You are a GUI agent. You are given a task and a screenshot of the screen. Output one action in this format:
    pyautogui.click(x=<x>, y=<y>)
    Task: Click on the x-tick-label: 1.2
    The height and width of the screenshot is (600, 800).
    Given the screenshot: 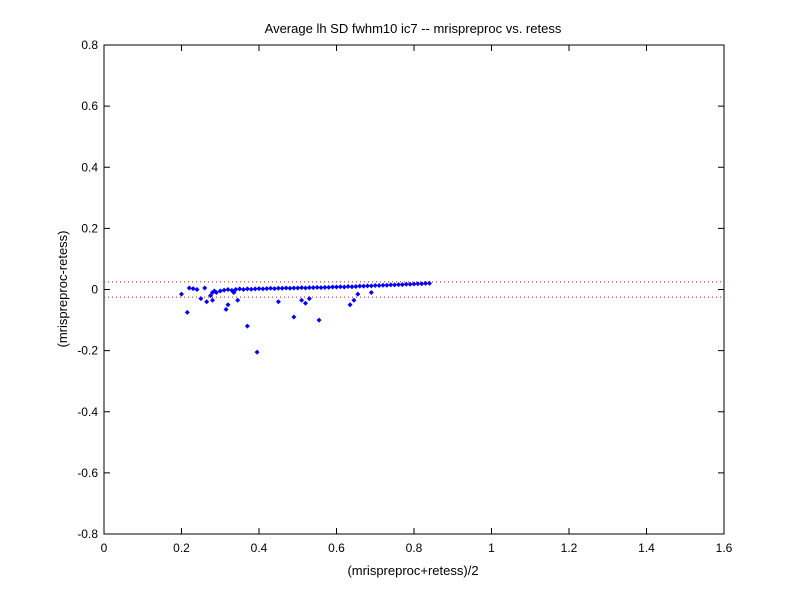 What is the action you would take?
    pyautogui.click(x=569, y=548)
    